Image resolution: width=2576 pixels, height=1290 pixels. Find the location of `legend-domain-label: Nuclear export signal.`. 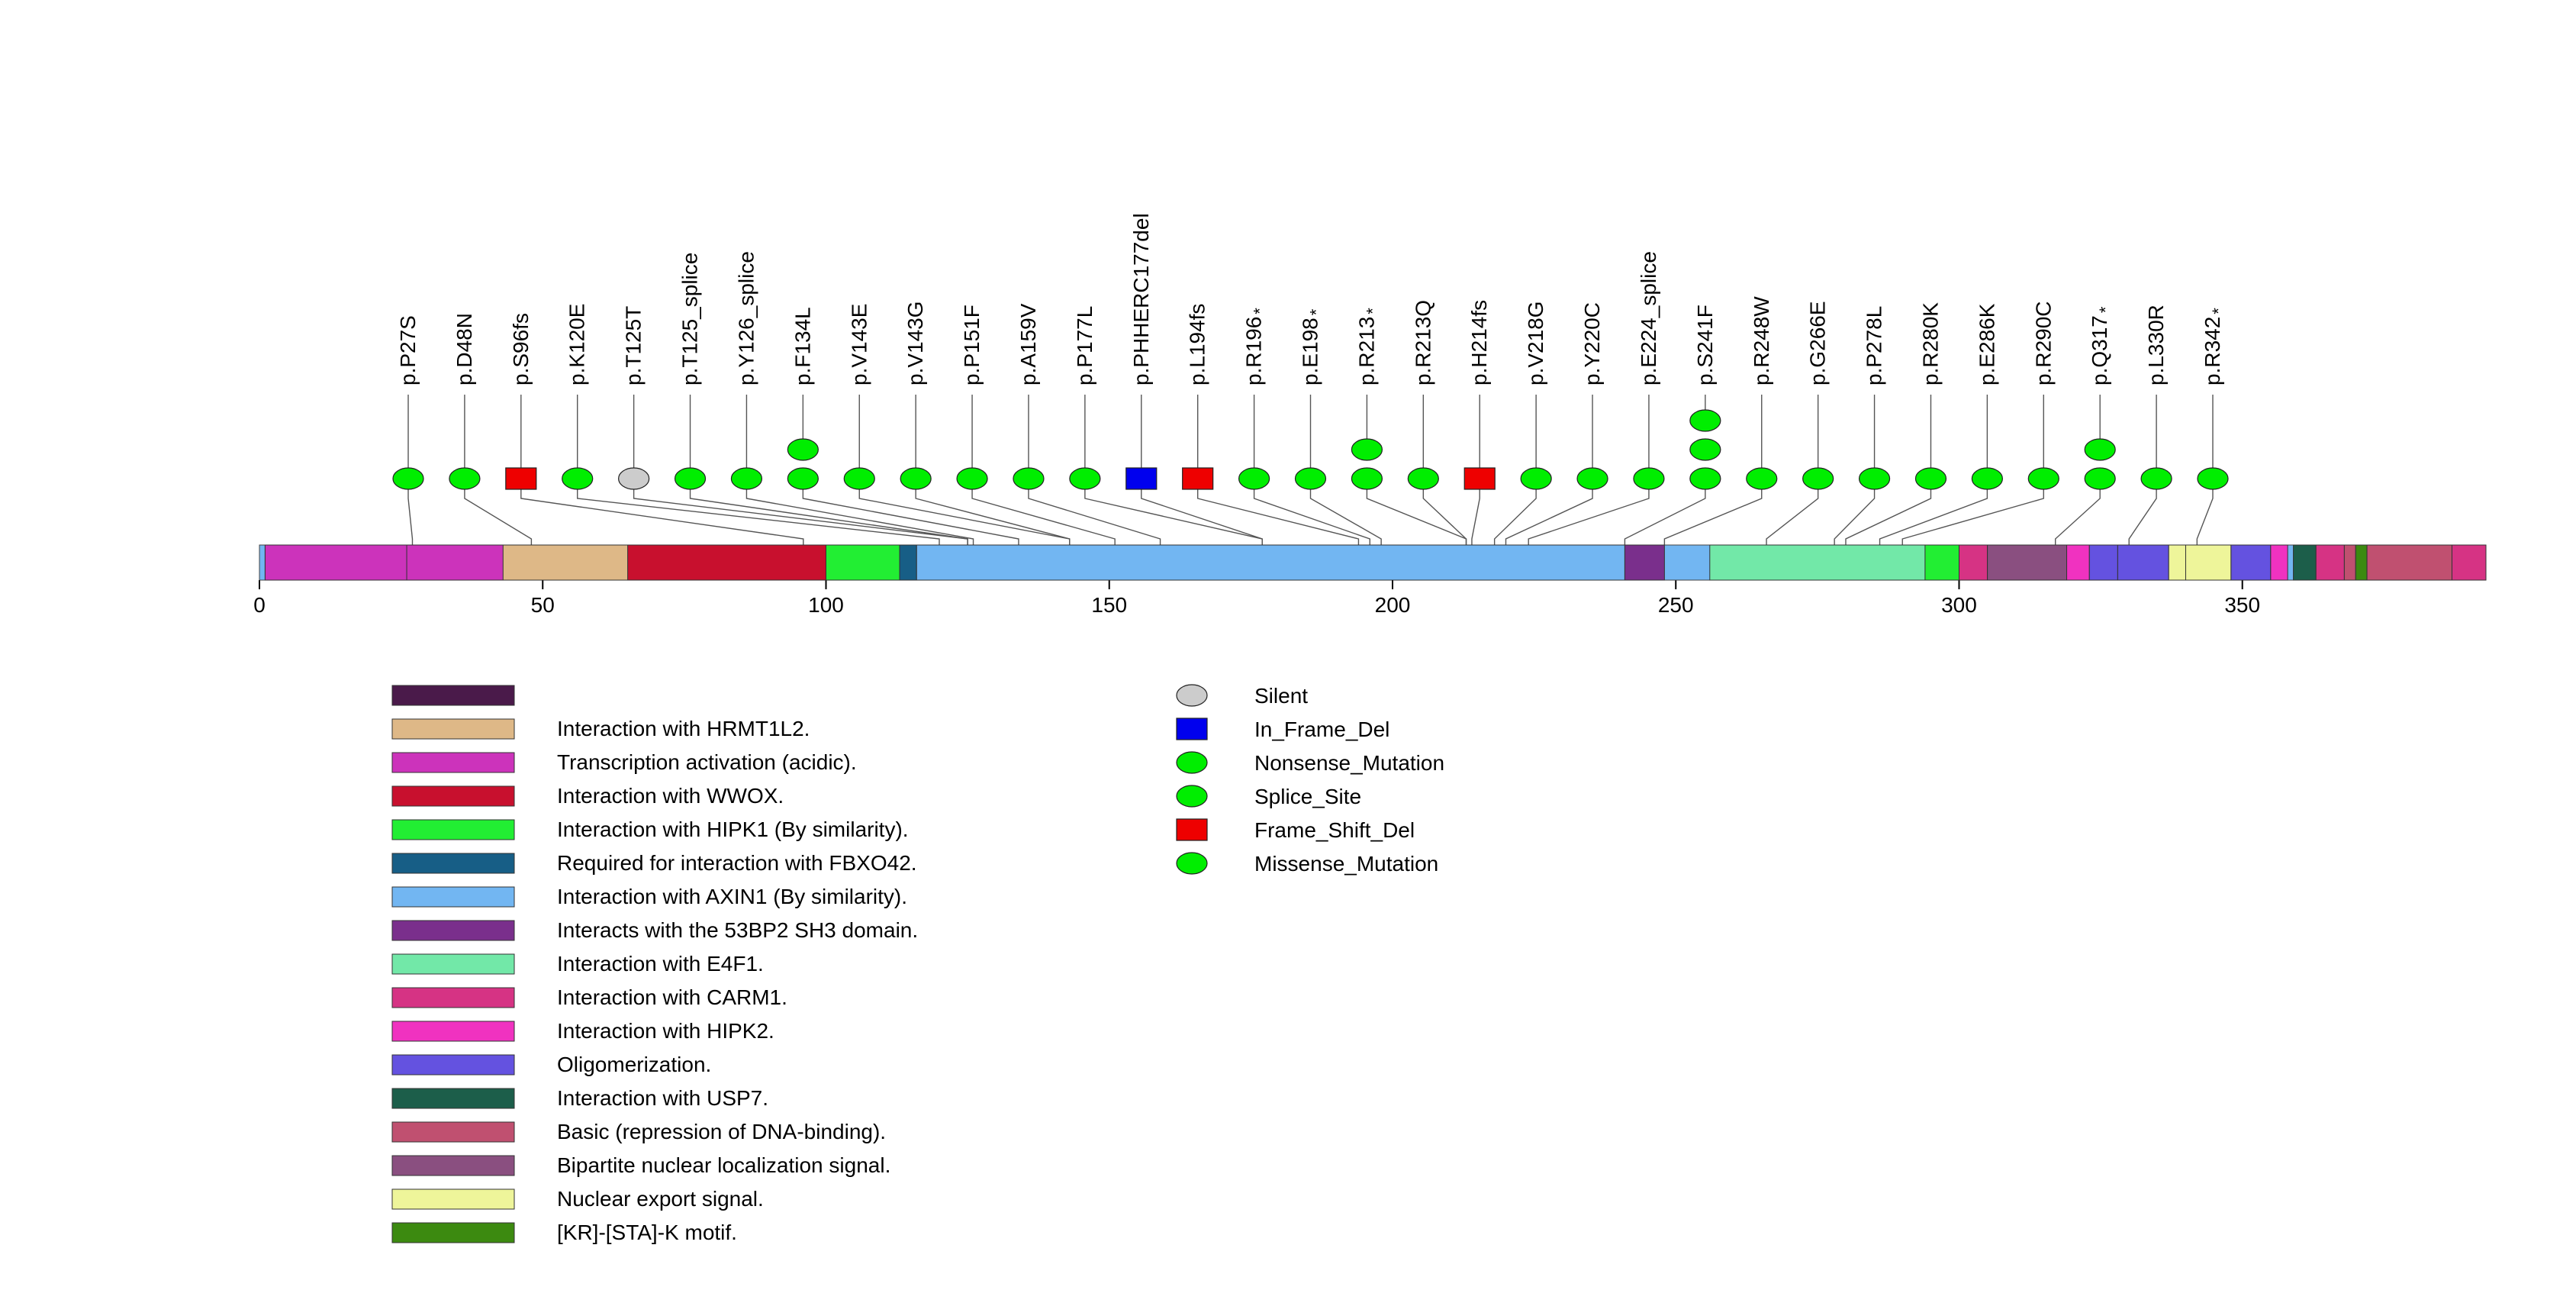

legend-domain-label: Nuclear export signal. is located at coordinates (660, 1199).